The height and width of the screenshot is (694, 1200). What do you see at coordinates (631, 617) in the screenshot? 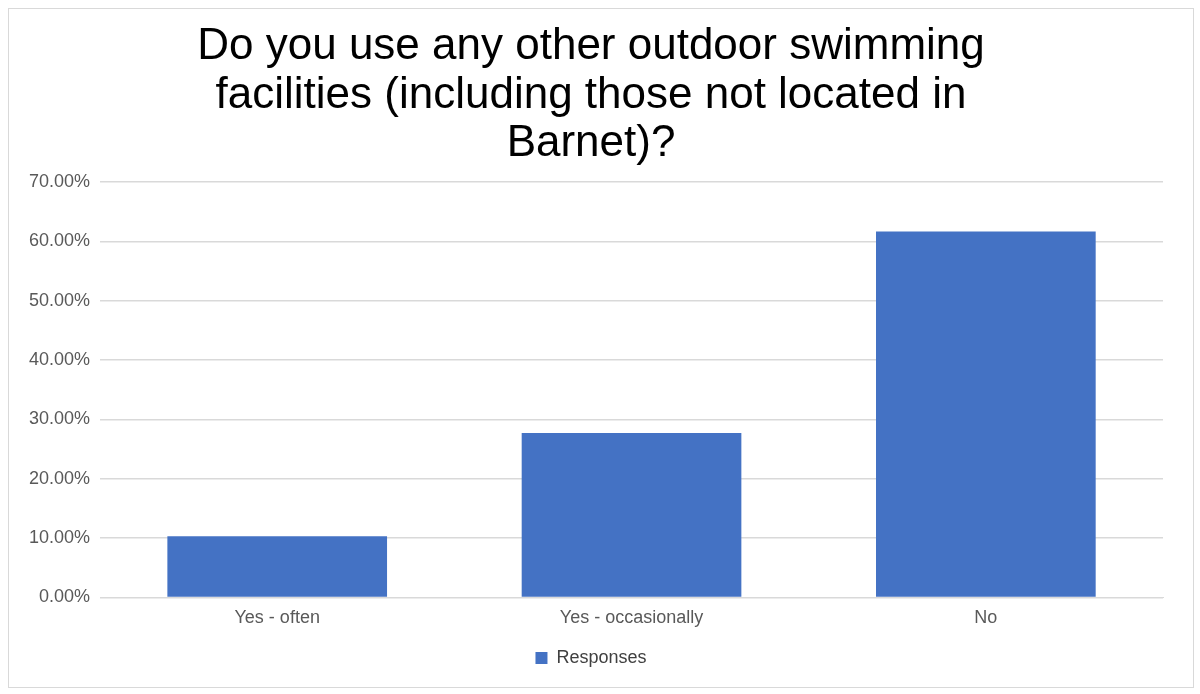
I see `x-tick-label: Yes - occasionally` at bounding box center [631, 617].